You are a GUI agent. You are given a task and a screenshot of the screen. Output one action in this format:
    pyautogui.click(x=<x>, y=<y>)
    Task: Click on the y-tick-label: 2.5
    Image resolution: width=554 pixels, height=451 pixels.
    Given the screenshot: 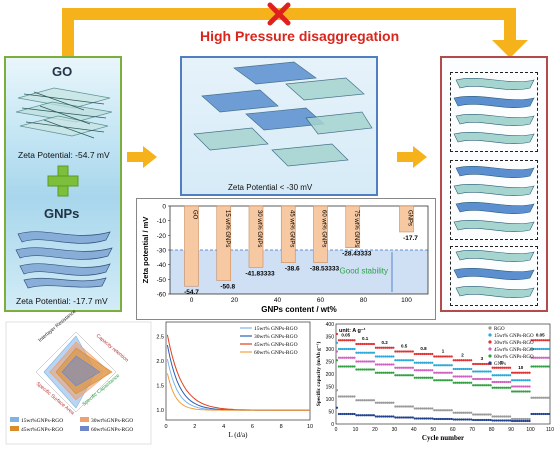 What is the action you would take?
    pyautogui.click(x=160, y=338)
    